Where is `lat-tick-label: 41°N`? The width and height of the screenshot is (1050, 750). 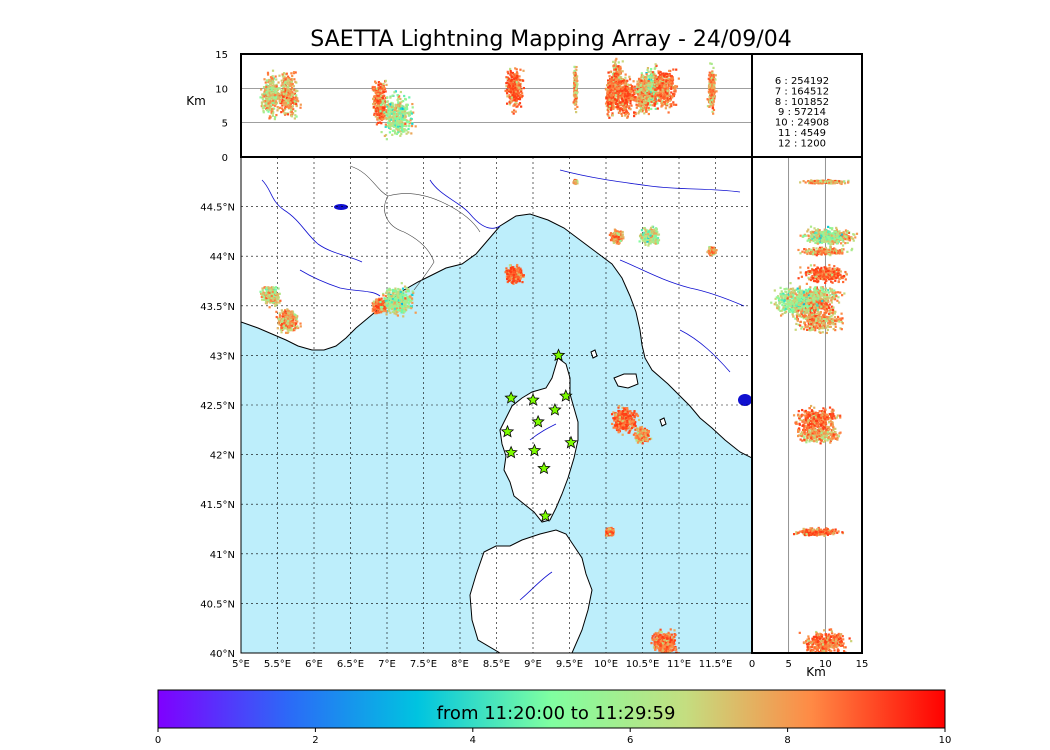
lat-tick-label: 41°N is located at coordinates (222, 555).